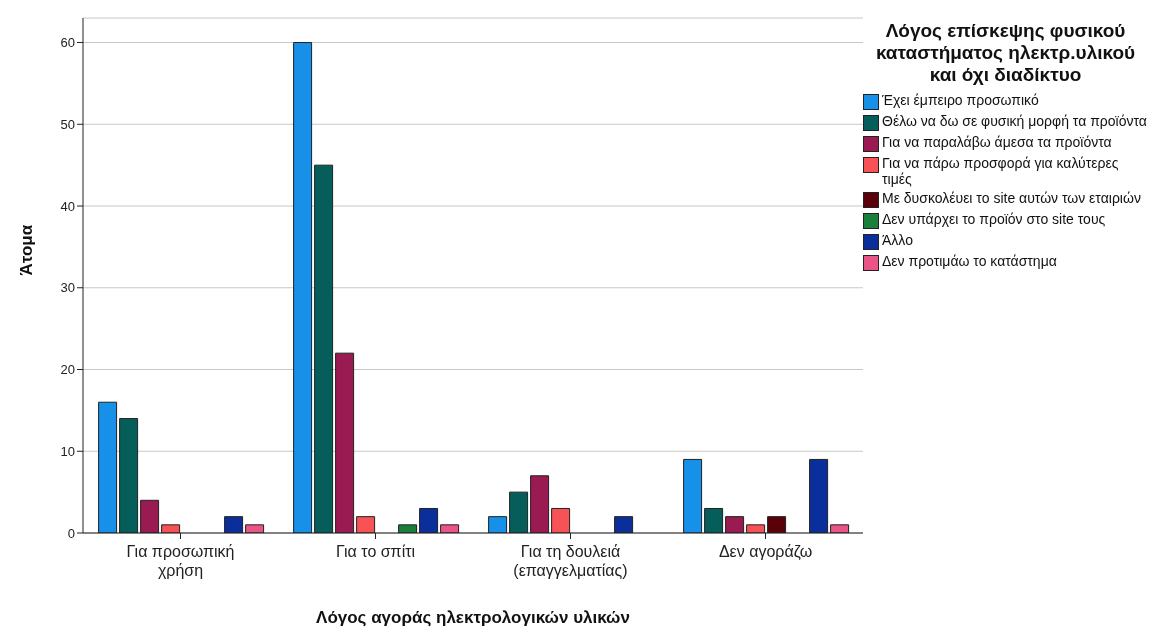 The height and width of the screenshot is (637, 1151). Describe the element at coordinates (67, 124) in the screenshot. I see `y-tick-label: 50` at that location.